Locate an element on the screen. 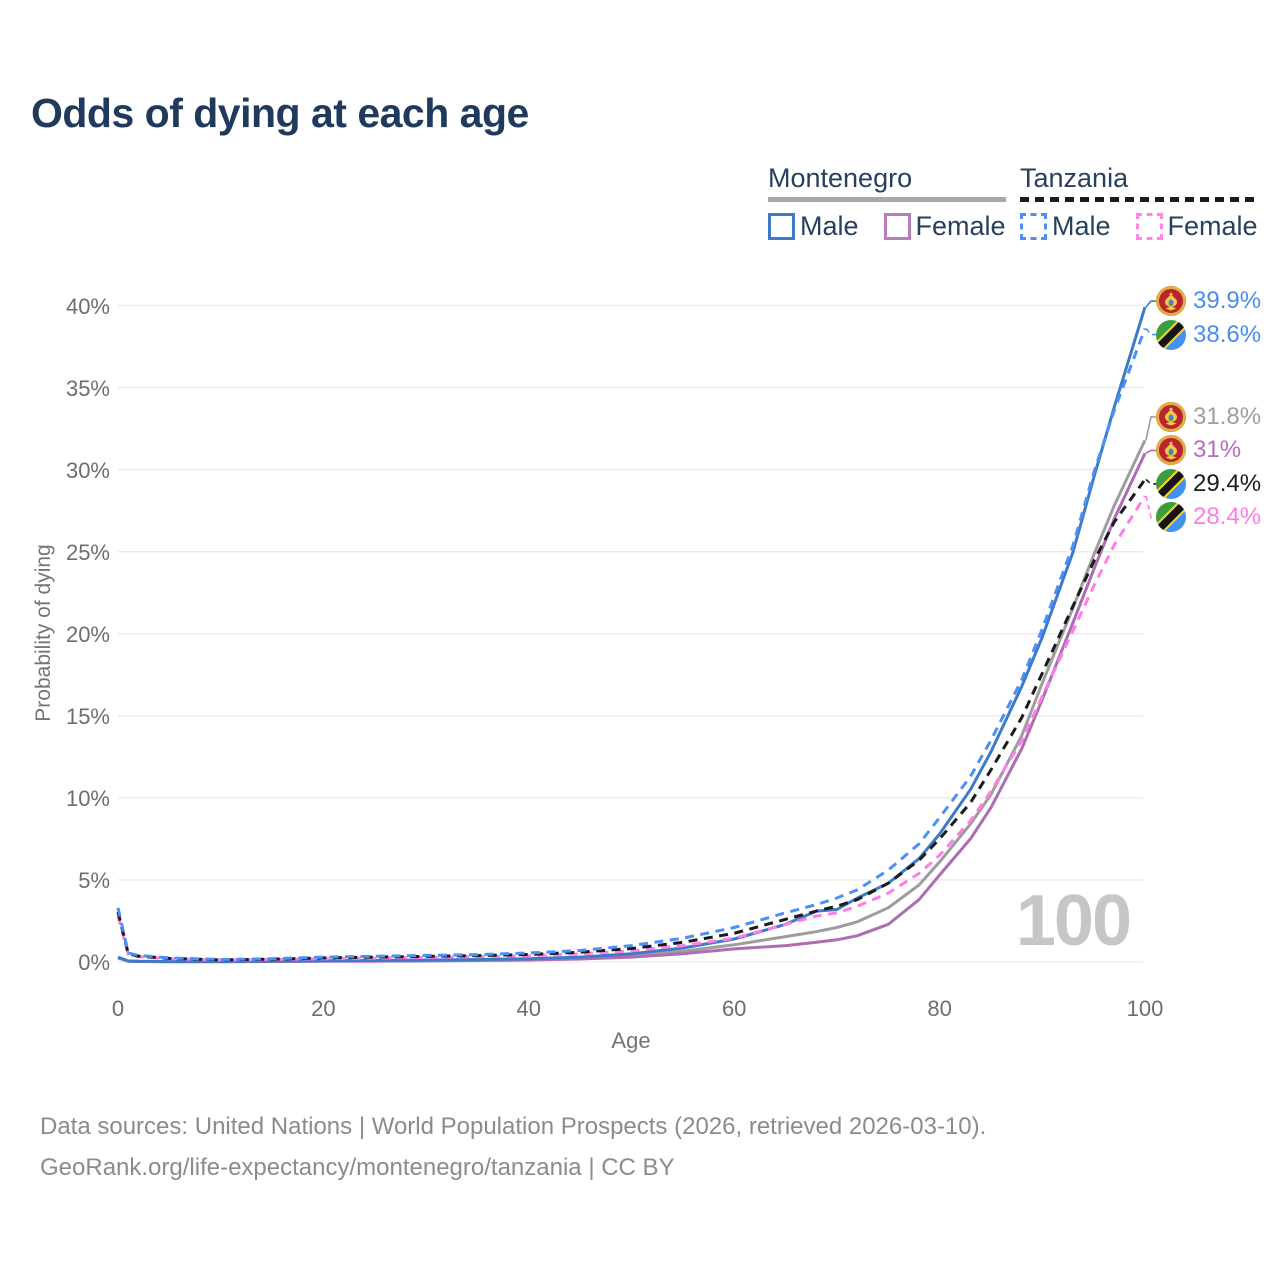 The height and width of the screenshot is (1280, 1280). legend-group-montenegro: Montenegro Male Female is located at coordinates (887, 202).